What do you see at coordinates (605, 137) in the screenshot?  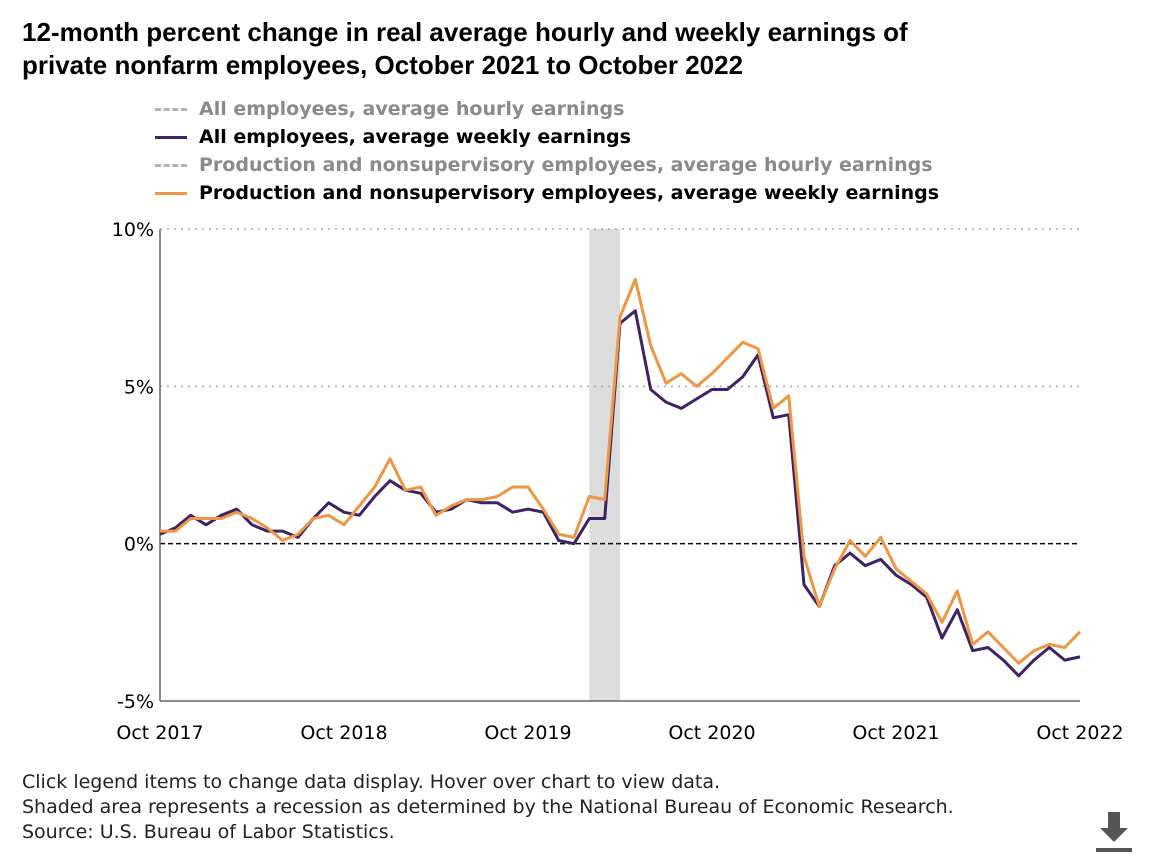 I see `legend-item-all-weekly: All employees, average weekly earnings` at bounding box center [605, 137].